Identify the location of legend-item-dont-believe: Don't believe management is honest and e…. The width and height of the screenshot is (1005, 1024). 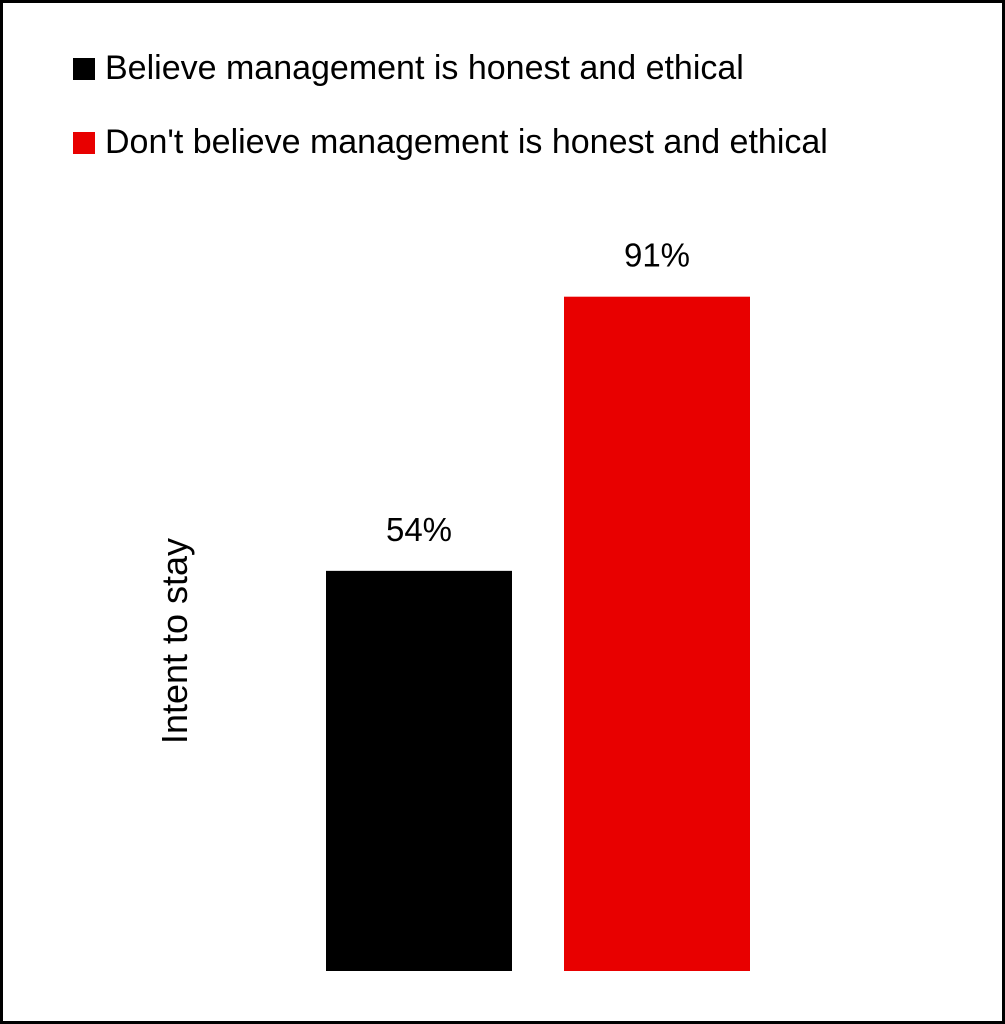
(450, 142).